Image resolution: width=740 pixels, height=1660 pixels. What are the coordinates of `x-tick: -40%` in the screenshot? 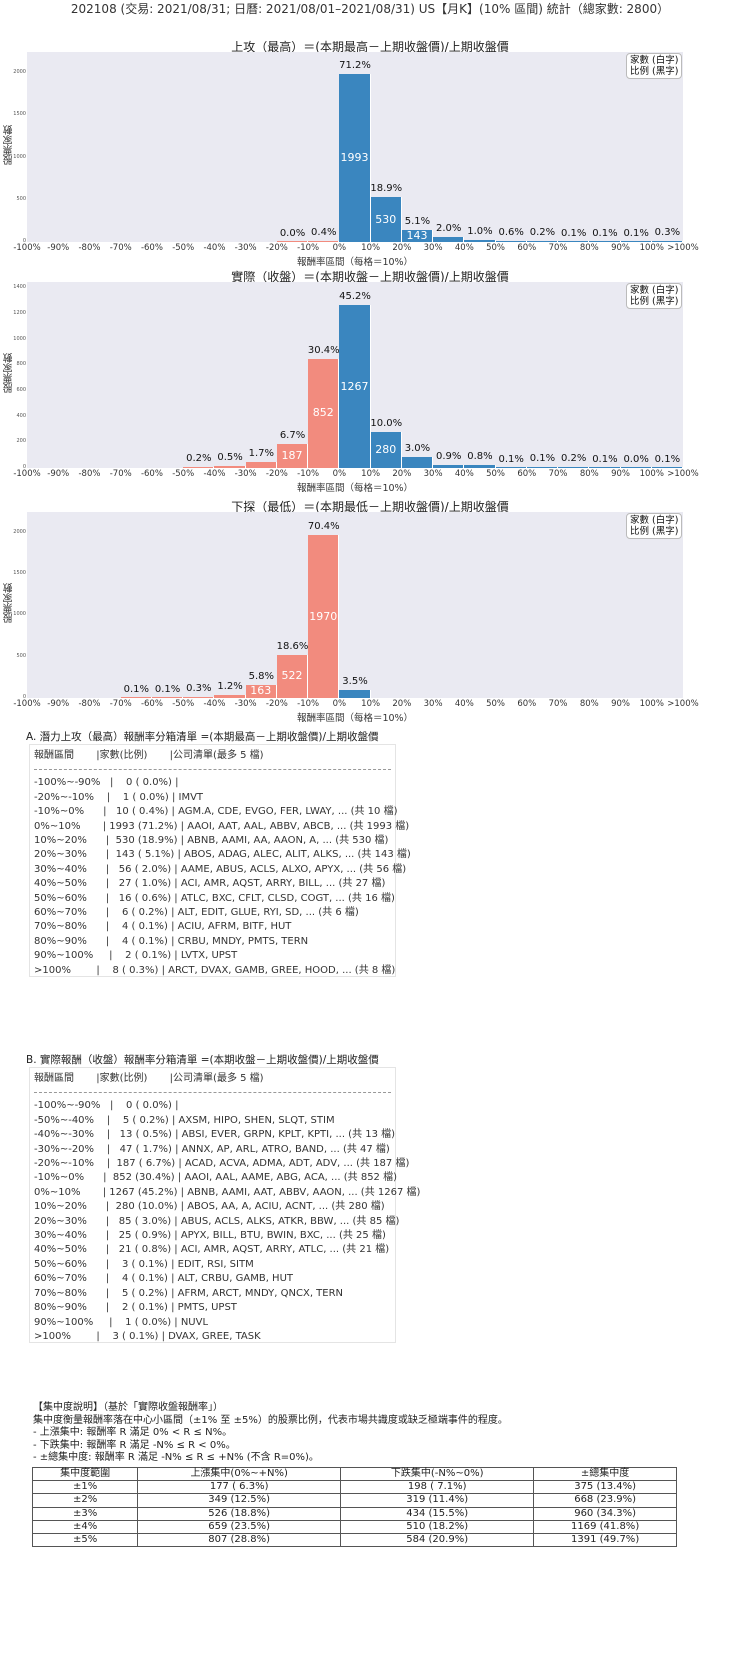 It's located at (214, 474).